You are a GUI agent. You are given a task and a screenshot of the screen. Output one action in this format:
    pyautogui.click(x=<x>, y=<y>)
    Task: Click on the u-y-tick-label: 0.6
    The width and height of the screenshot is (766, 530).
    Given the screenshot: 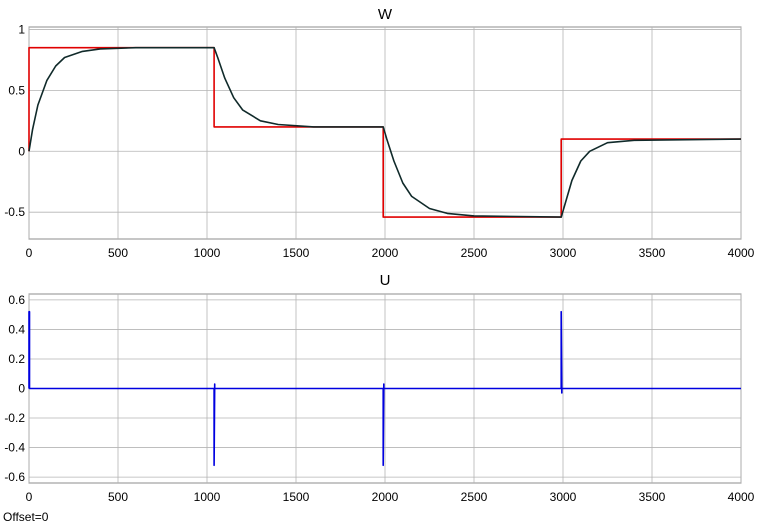 What is the action you would take?
    pyautogui.click(x=16, y=300)
    